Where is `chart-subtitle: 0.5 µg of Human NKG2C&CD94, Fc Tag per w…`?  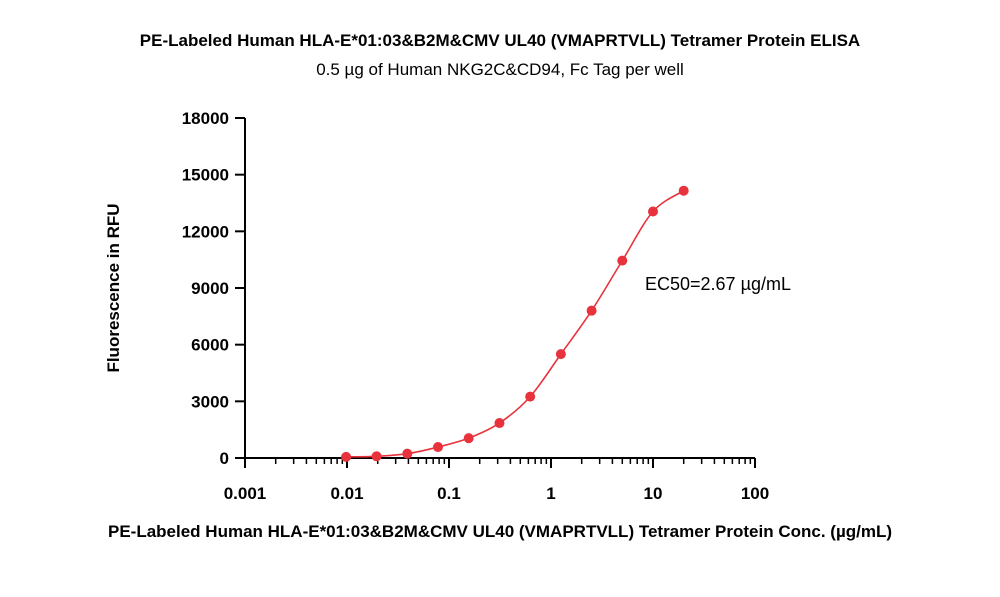
chart-subtitle: 0.5 µg of Human NKG2C&CD94, Fc Tag per w… is located at coordinates (500, 69).